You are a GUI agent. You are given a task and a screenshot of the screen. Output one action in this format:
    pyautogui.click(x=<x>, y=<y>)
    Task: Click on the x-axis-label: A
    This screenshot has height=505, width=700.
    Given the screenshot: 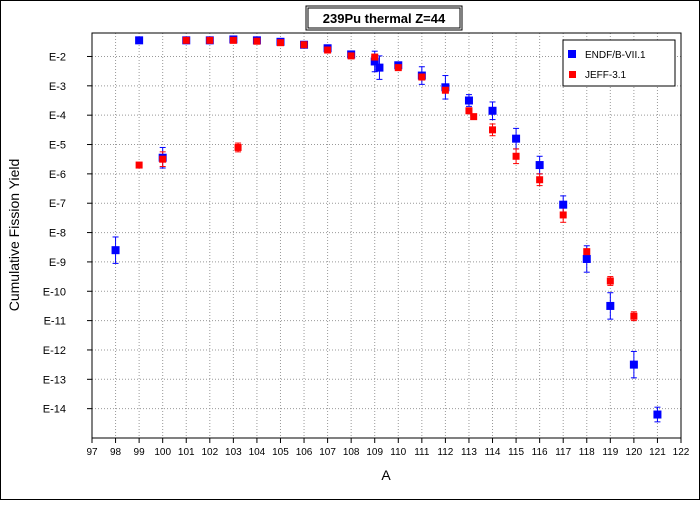 What is the action you would take?
    pyautogui.click(x=386, y=475)
    